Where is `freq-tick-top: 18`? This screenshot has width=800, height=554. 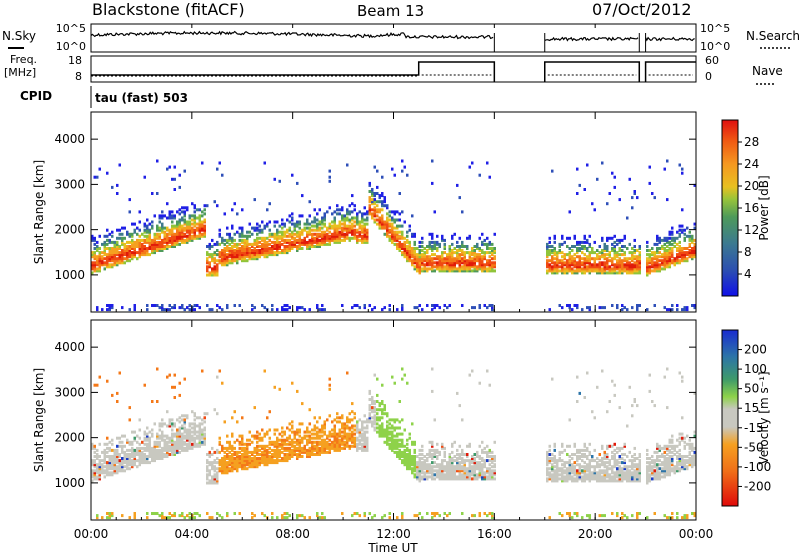
freq-tick-top: 18 is located at coordinates (75, 60).